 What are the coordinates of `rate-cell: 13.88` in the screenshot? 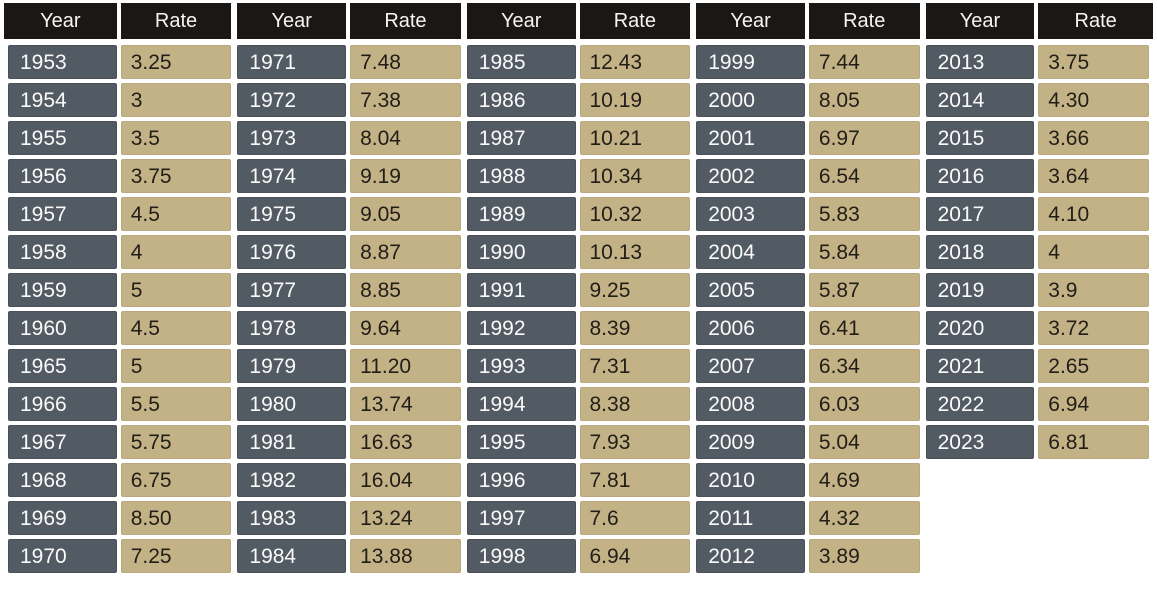 It's located at (405, 556).